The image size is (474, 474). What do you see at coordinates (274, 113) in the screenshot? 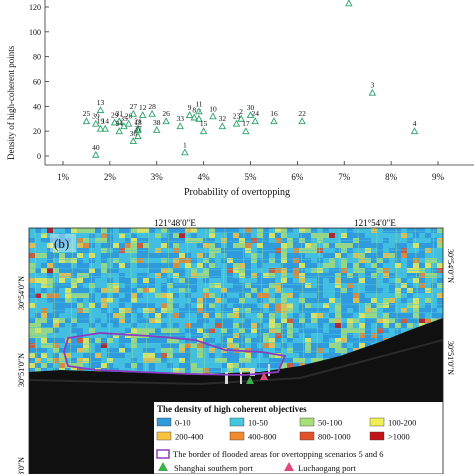
I see `data-point-label: 16` at bounding box center [274, 113].